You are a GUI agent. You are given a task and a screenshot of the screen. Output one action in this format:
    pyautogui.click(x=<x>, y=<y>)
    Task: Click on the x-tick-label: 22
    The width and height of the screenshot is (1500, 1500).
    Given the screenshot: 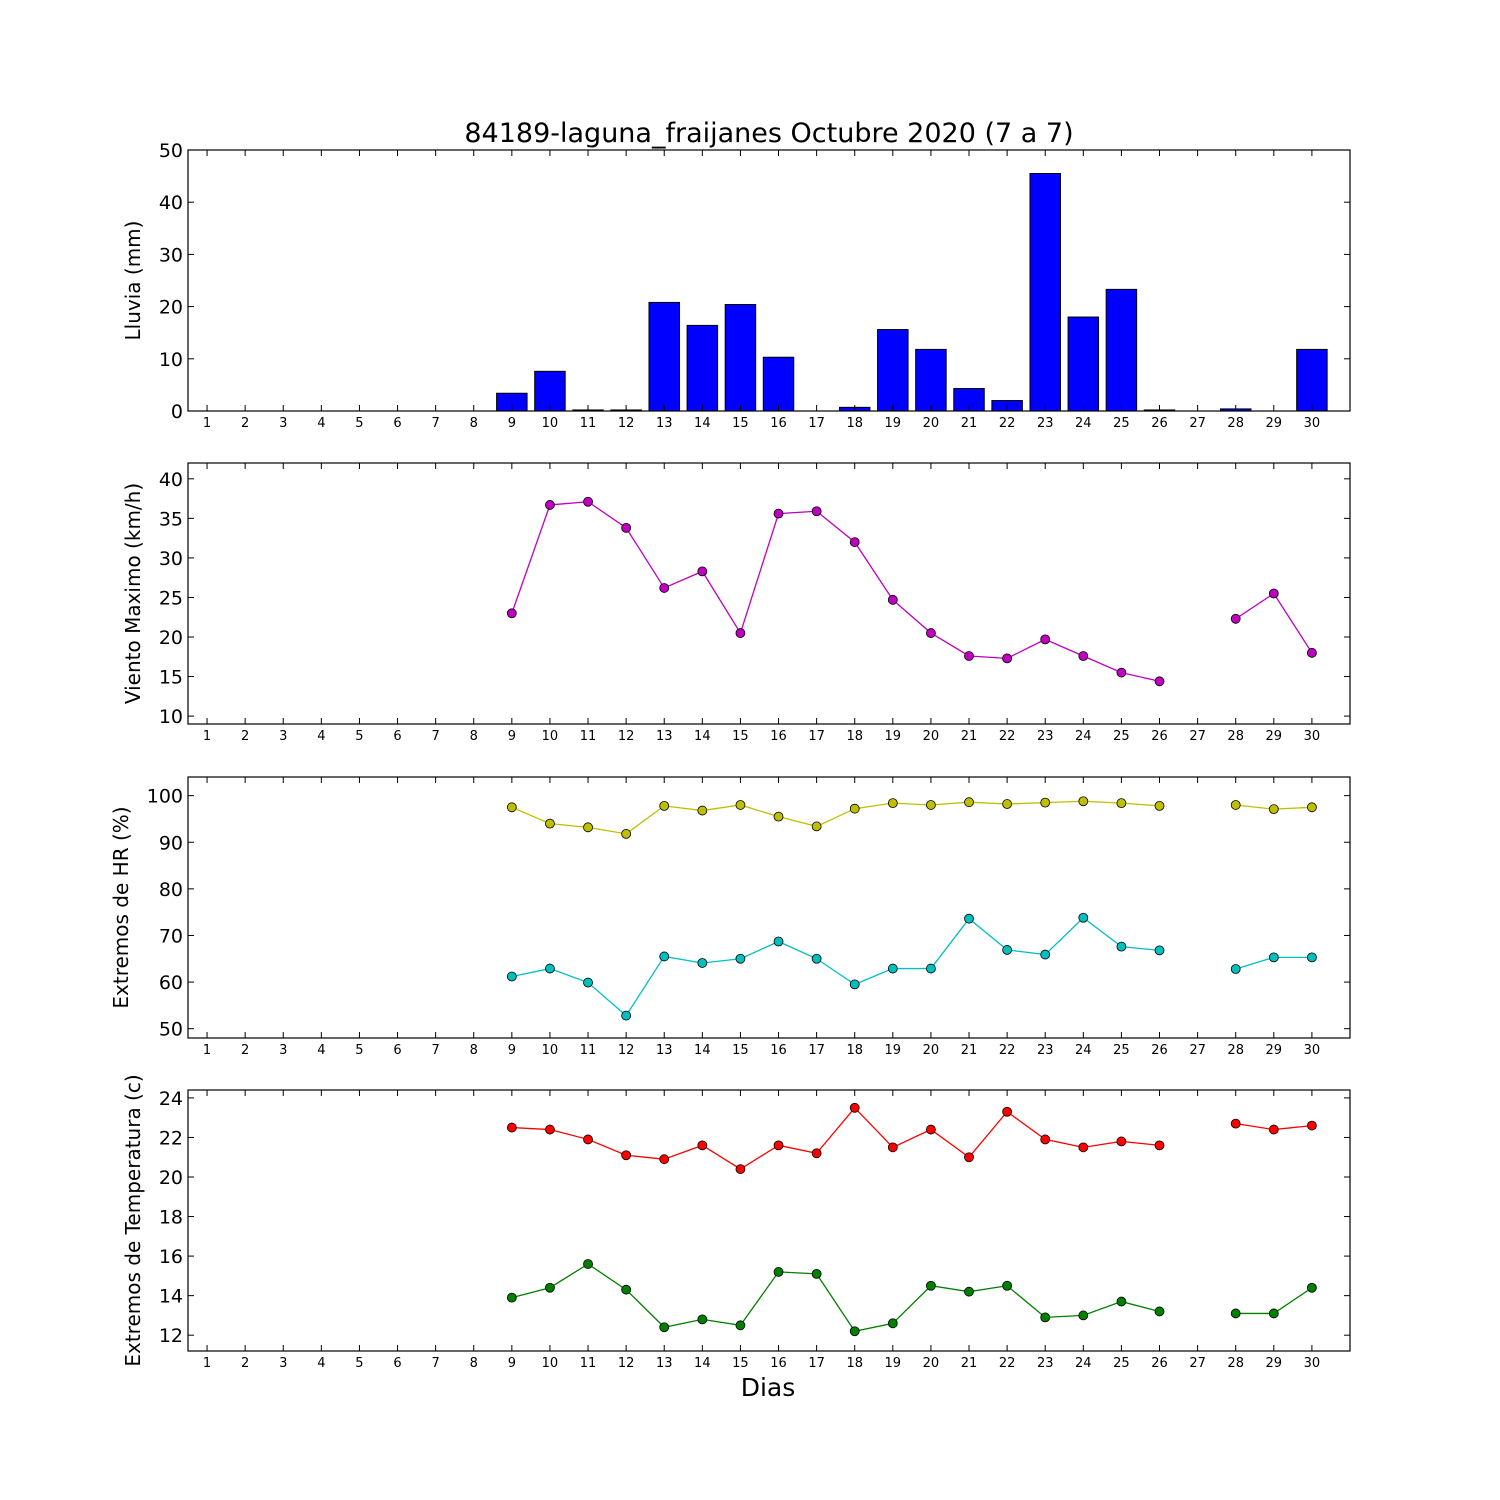 What is the action you would take?
    pyautogui.click(x=1007, y=1050)
    